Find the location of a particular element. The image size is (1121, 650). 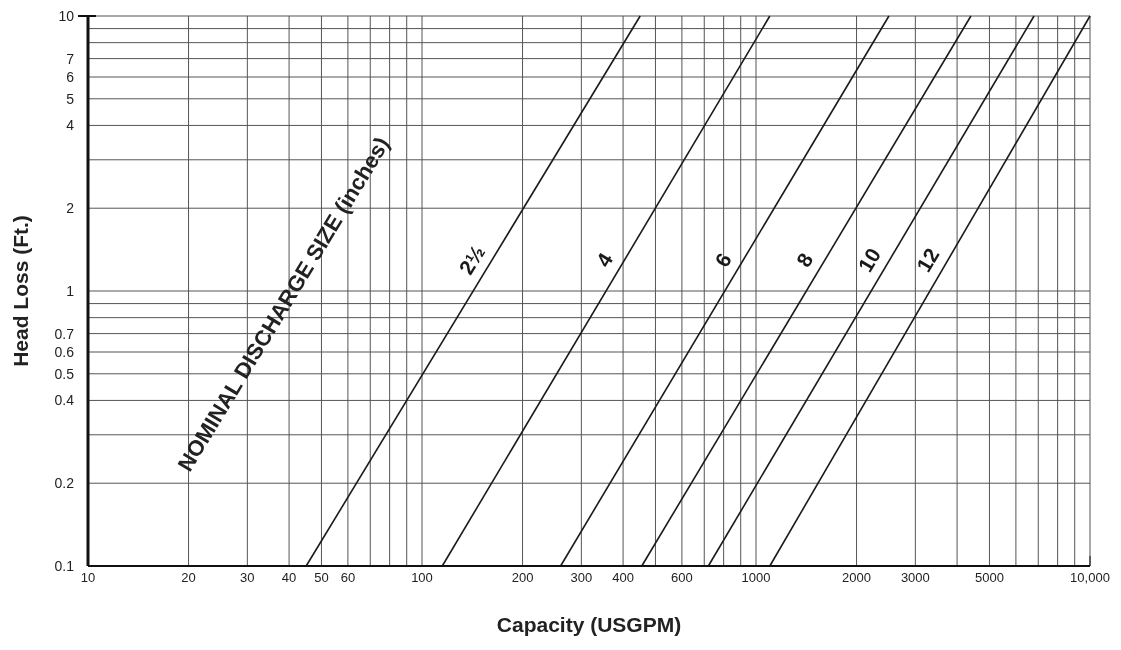

x-tick-label: 30 is located at coordinates (247, 577).